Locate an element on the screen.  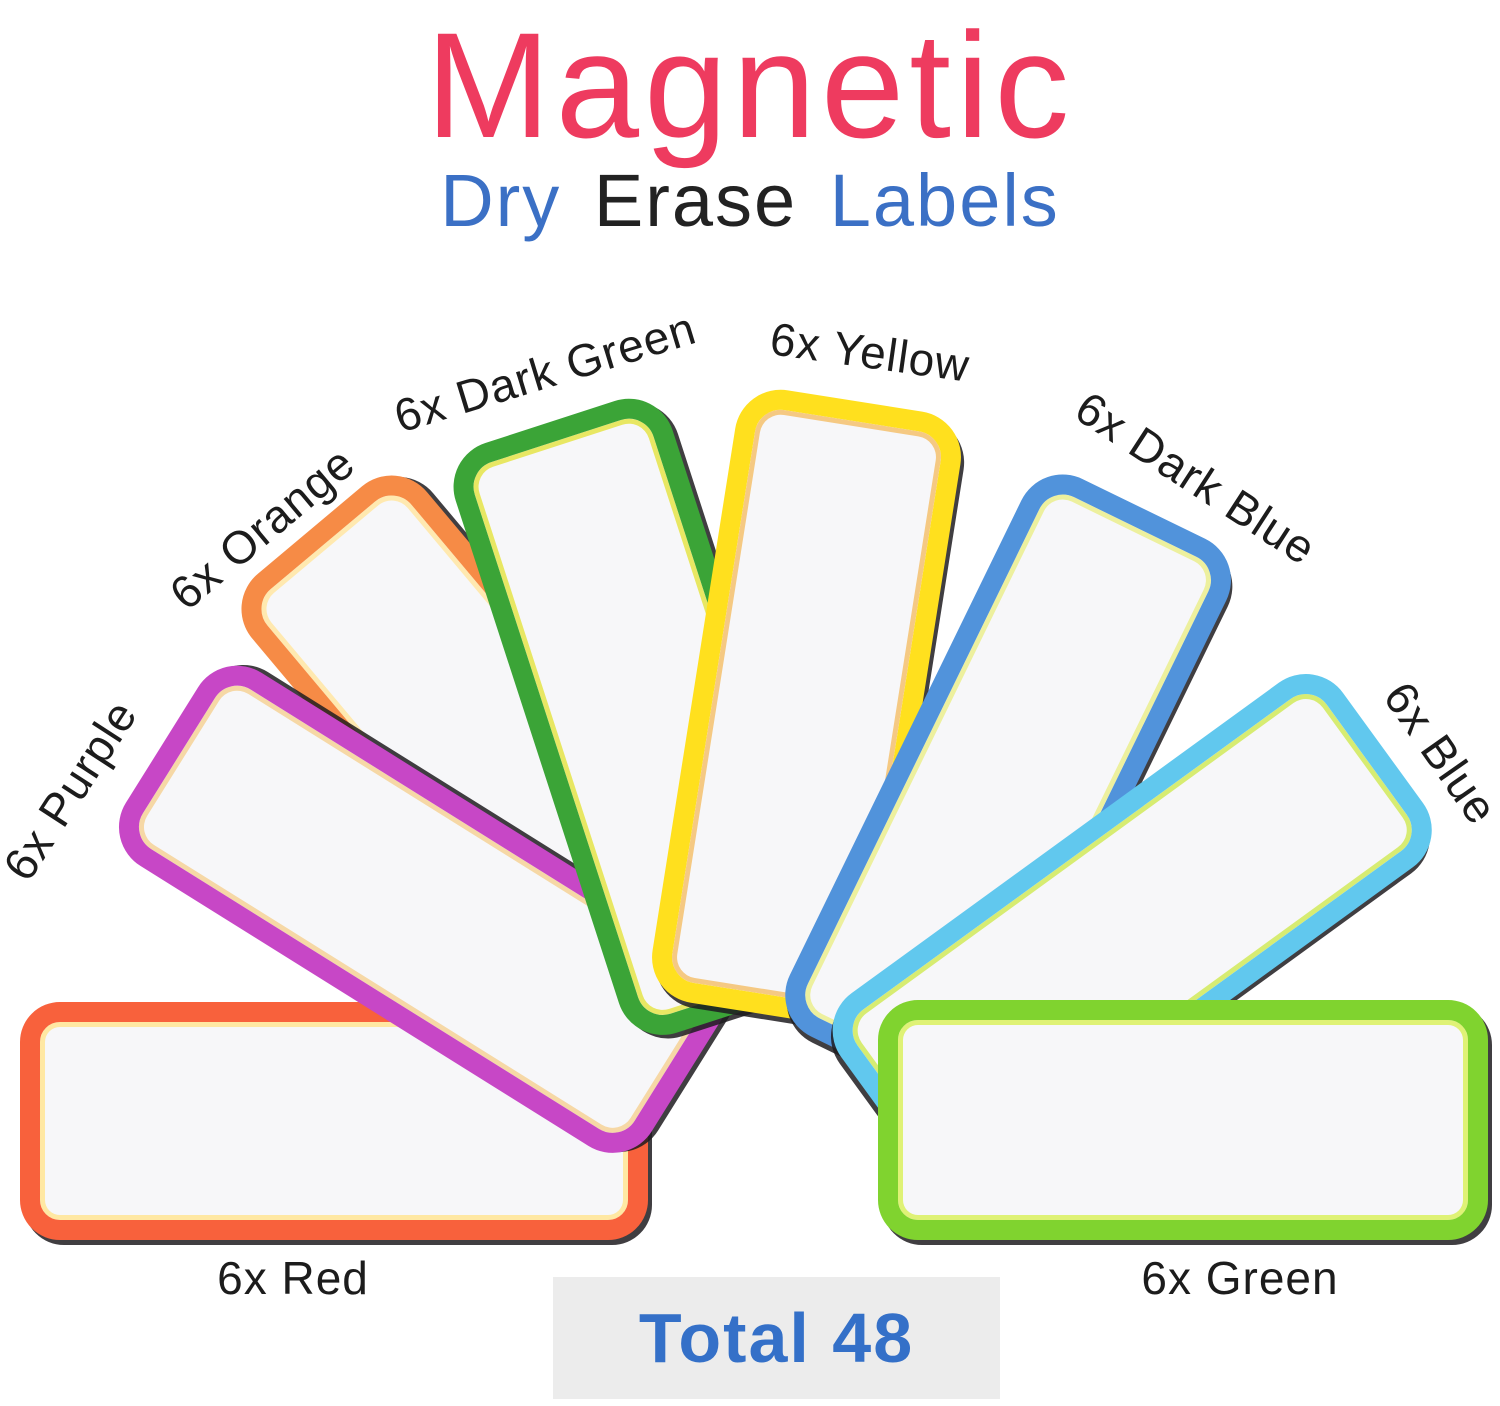
label-caption-red: 6x Red is located at coordinates (293, 1278).